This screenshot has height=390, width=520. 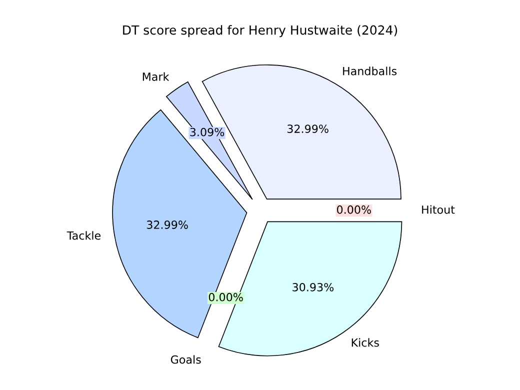 What do you see at coordinates (207, 132) in the screenshot?
I see `data-label: 3.09%` at bounding box center [207, 132].